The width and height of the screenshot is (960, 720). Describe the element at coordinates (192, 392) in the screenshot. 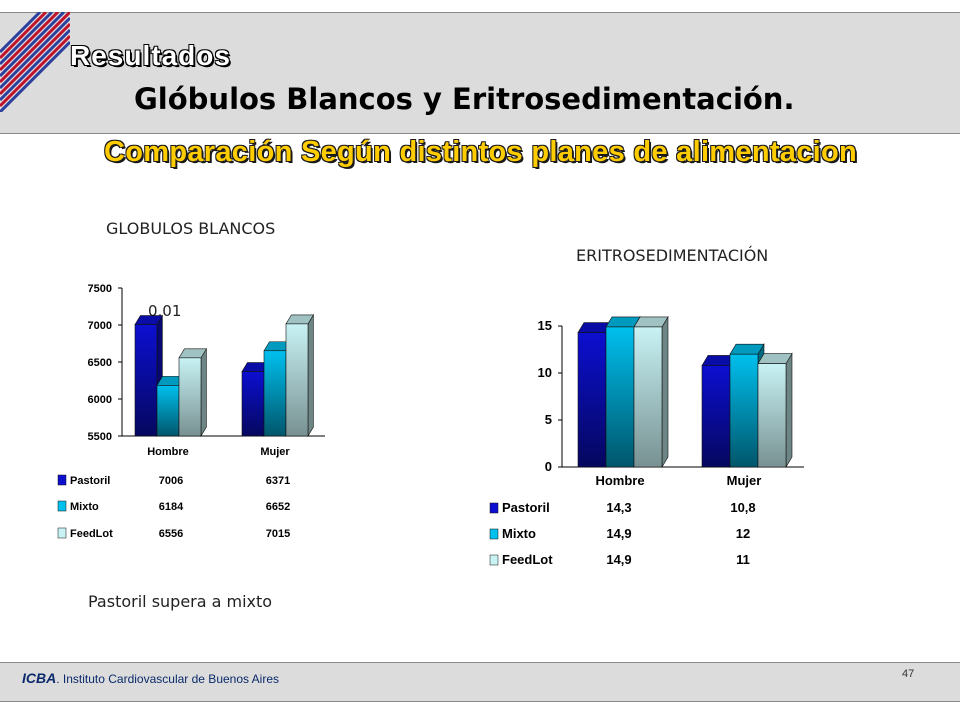

I see `gb-bar-feedlot-hombre` at that location.